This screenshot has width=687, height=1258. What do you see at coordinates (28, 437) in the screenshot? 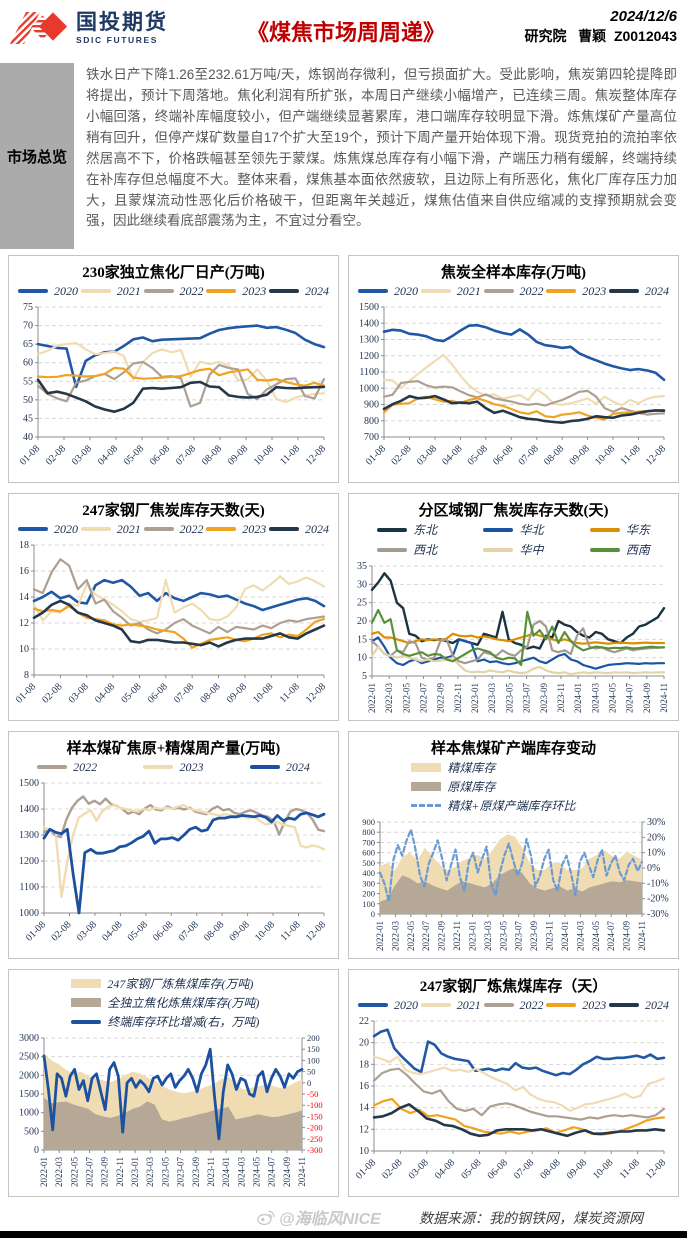
I see `svg-text: 40` at bounding box center [28, 437].